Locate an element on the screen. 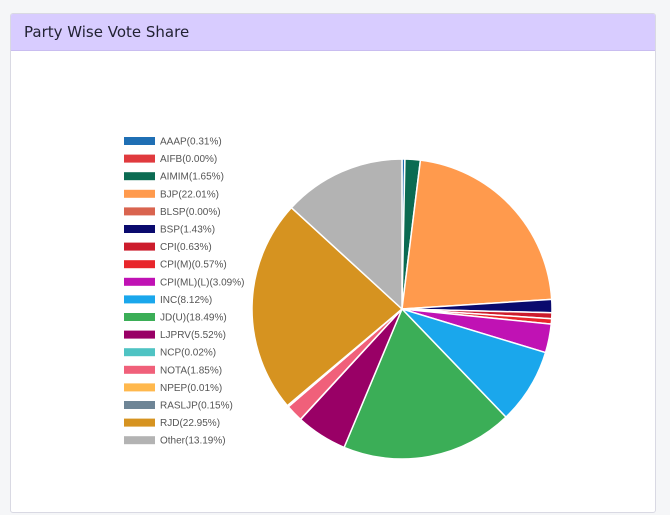 The height and width of the screenshot is (515, 670). legend-label: NOTA(1.85%) is located at coordinates (191, 370).